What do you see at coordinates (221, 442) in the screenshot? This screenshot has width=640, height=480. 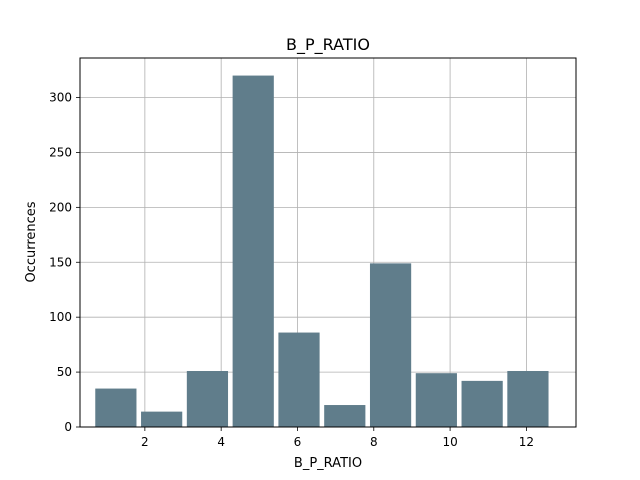 I see `x-tick-label: 4` at bounding box center [221, 442].